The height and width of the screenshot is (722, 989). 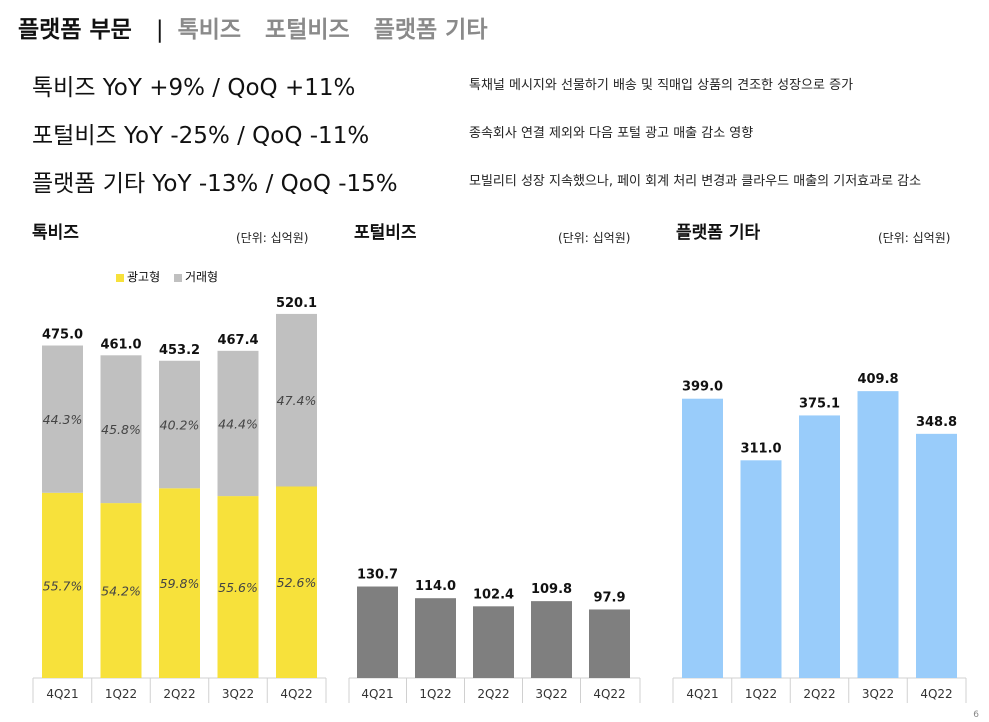 What do you see at coordinates (296, 303) in the screenshot?
I see `bar-total-label: 520.1` at bounding box center [296, 303].